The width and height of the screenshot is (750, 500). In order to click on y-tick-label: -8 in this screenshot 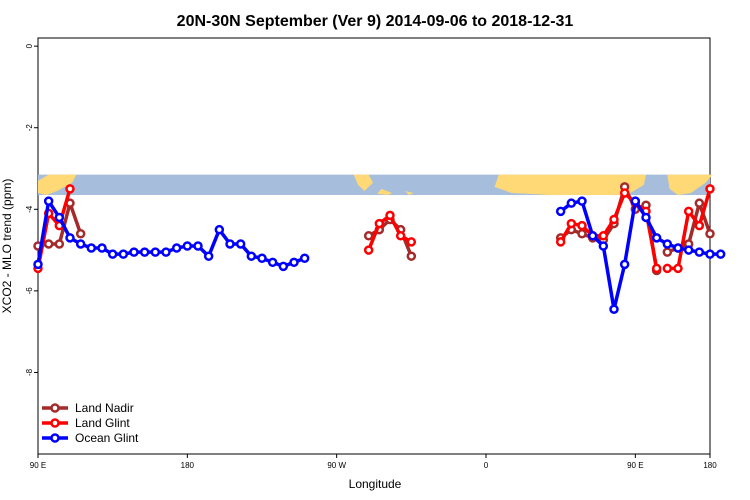, I will do `click(29, 372)`.